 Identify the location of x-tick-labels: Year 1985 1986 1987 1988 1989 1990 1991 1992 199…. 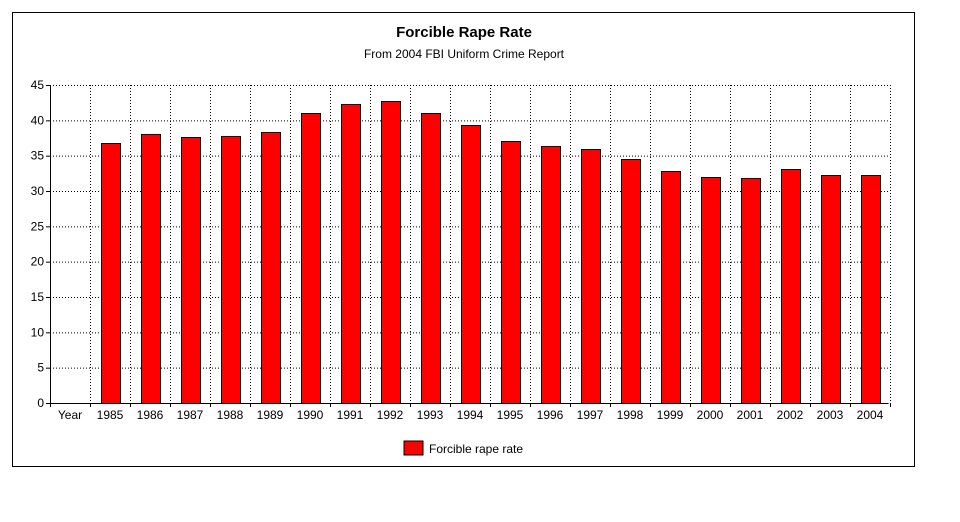
(471, 415).